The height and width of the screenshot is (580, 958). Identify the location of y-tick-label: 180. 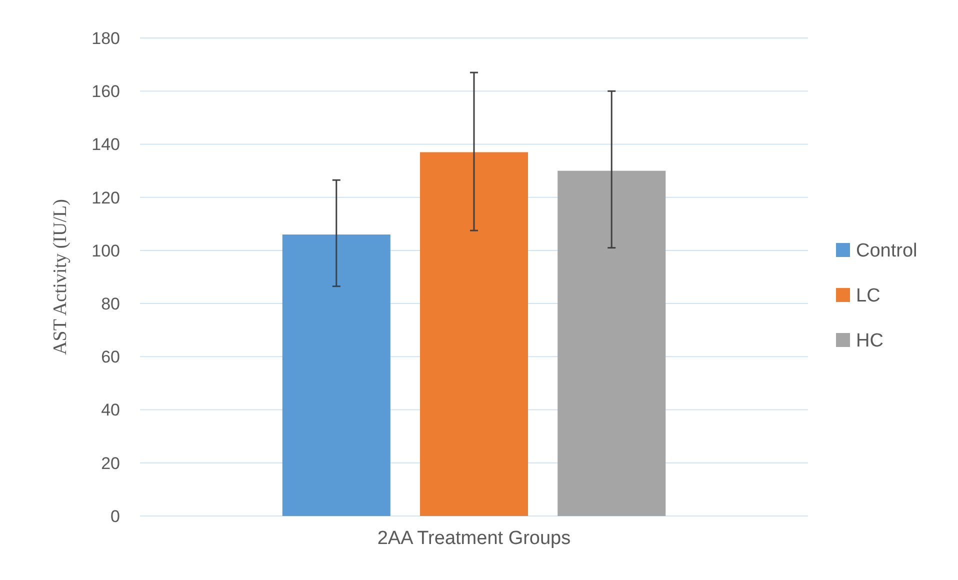
(106, 38).